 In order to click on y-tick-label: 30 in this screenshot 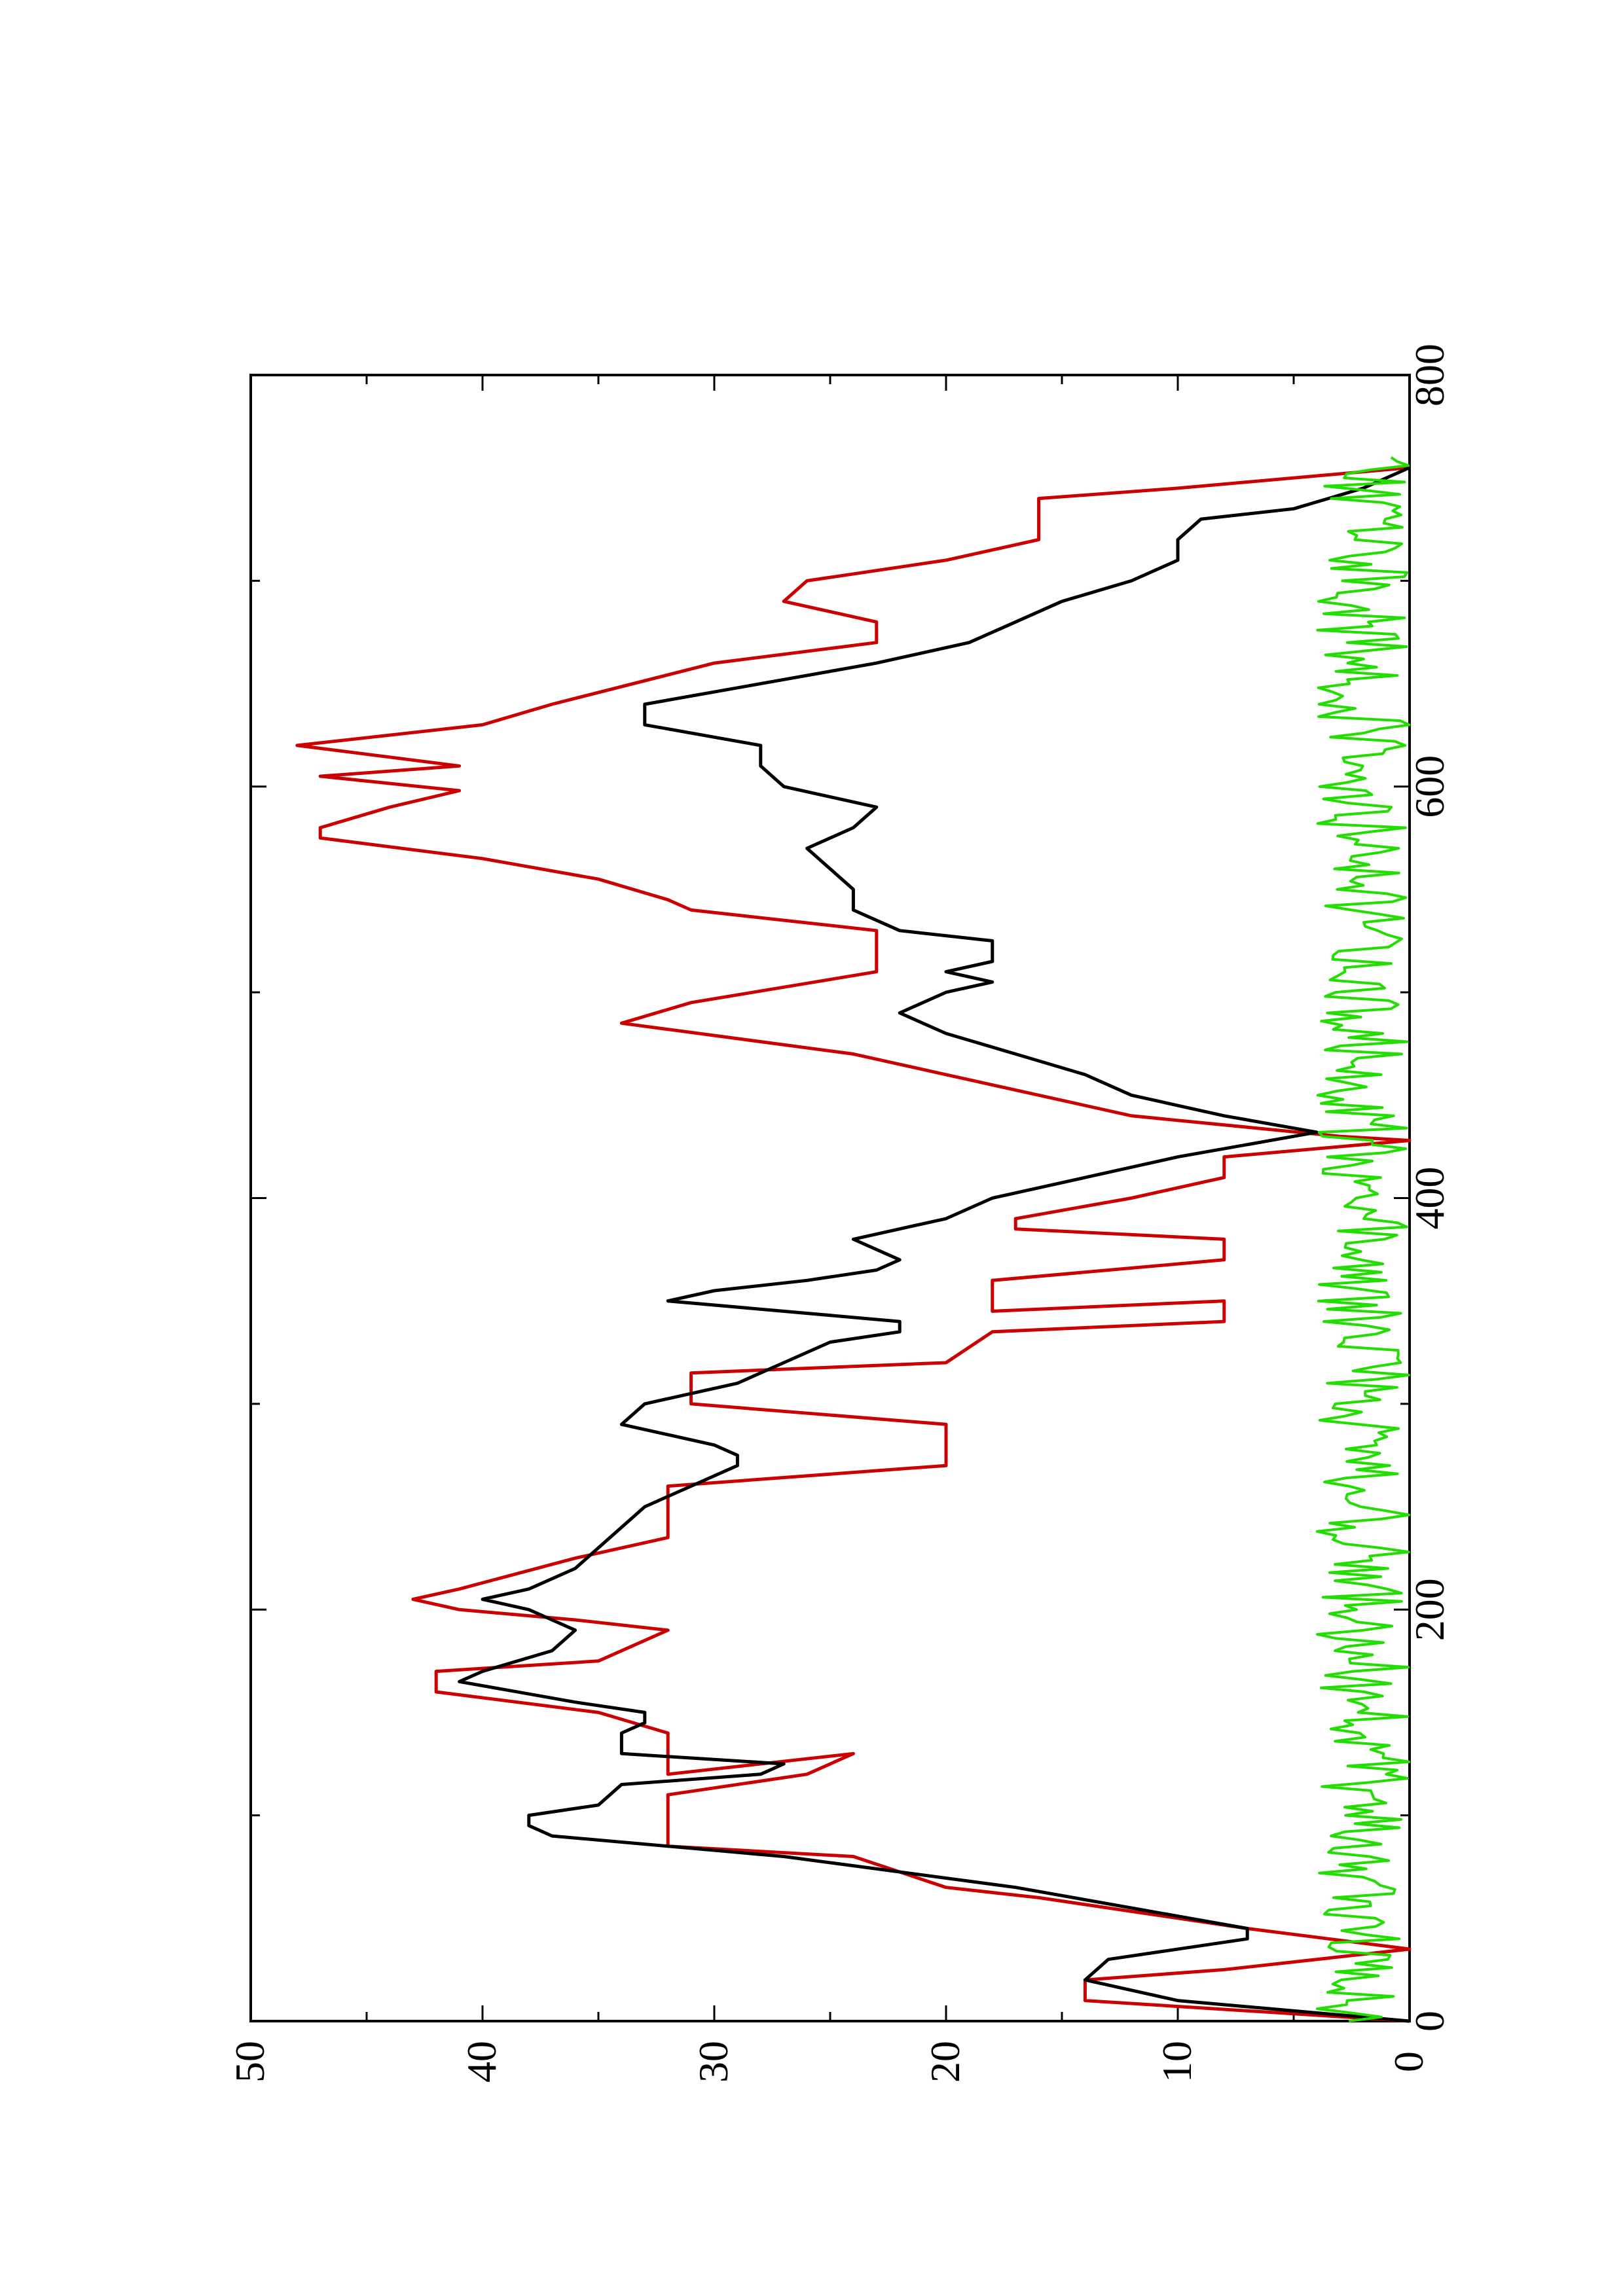, I will do `click(713, 2062)`.